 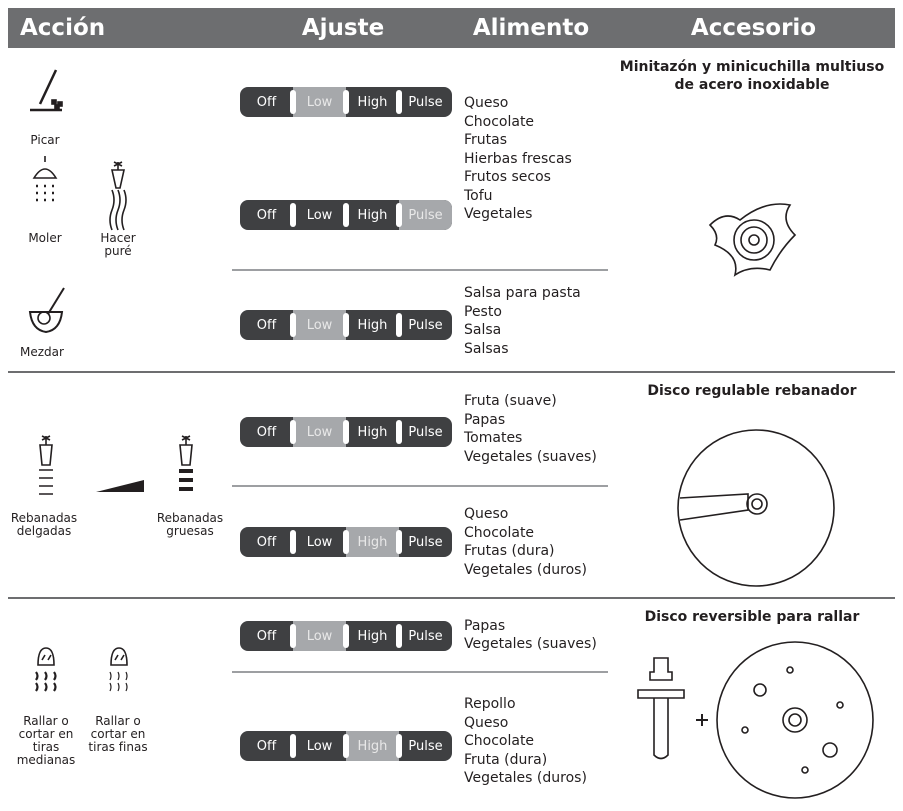 I want to click on icon-puree, so click(x=118, y=196).